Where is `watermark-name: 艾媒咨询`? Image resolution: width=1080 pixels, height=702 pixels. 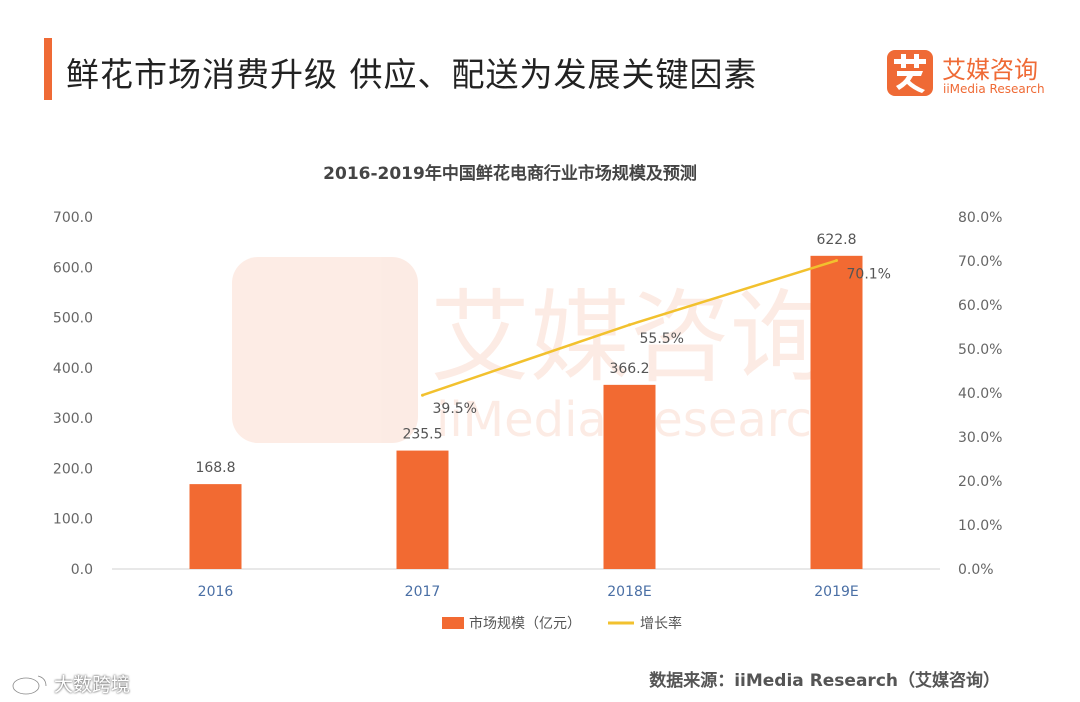
watermark-name: 艾媒咨询 is located at coordinates (630, 337).